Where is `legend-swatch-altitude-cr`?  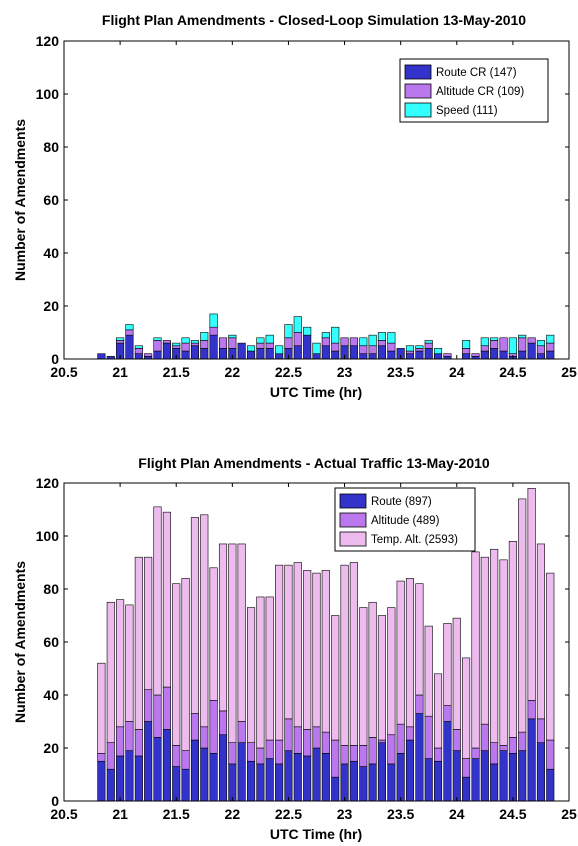 legend-swatch-altitude-cr is located at coordinates (418, 91).